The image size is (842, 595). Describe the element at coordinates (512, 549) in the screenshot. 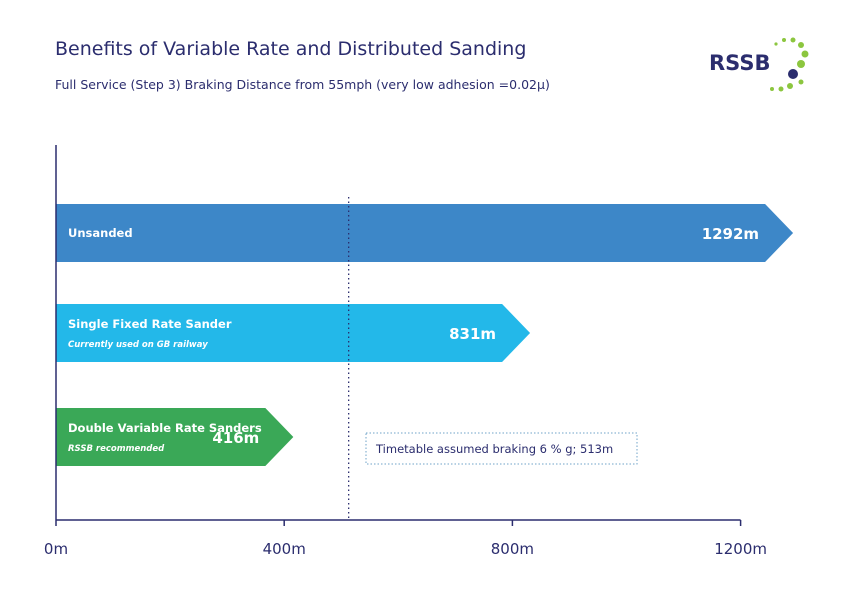

I see `x-tick-label: 800m` at that location.